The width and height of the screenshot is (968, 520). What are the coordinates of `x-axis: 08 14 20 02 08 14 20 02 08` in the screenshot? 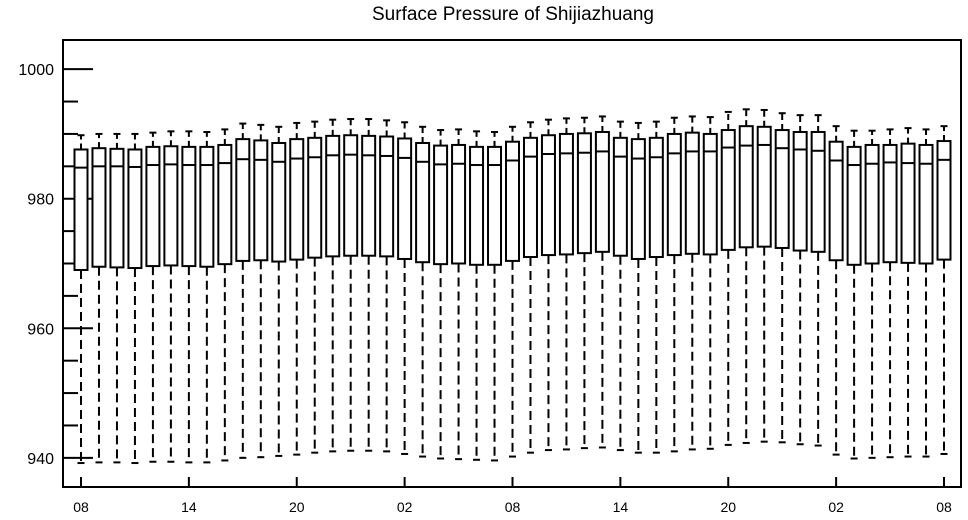 It's located at (512, 496).